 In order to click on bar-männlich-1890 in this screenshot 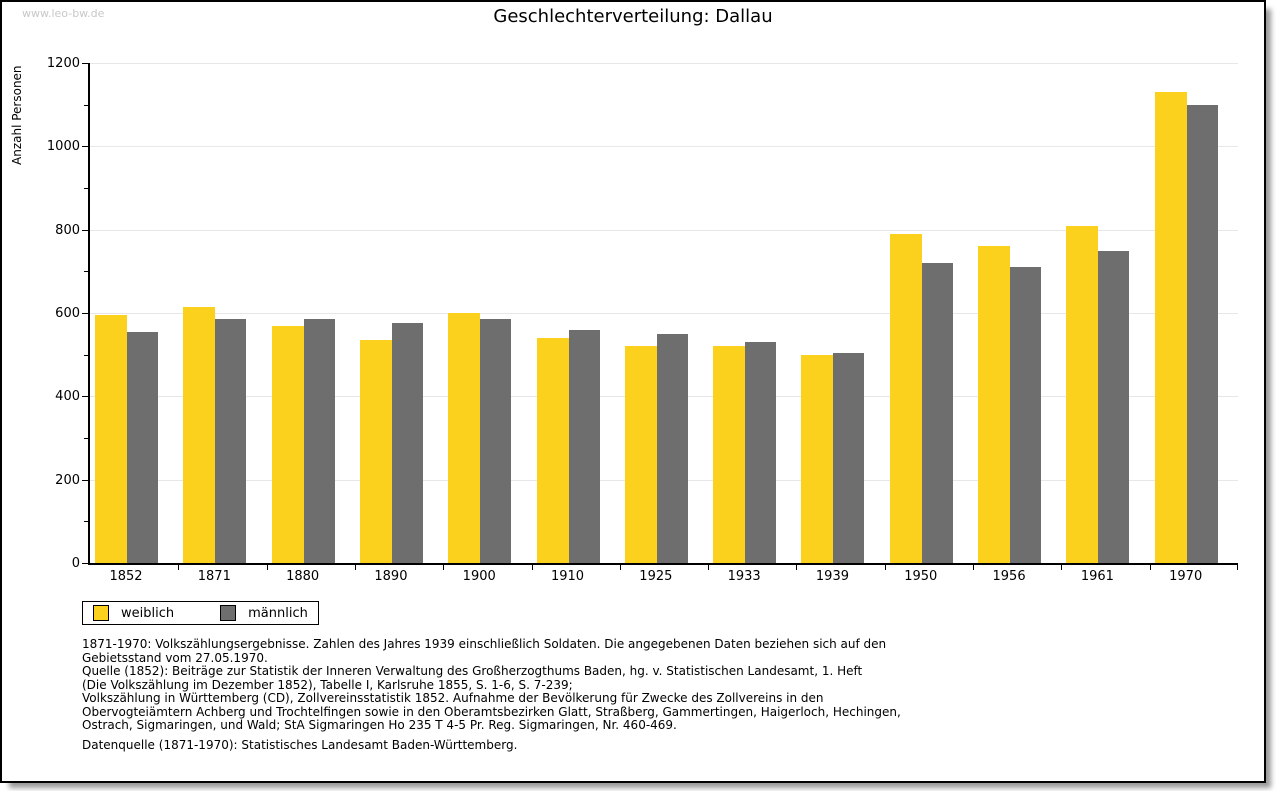, I will do `click(407, 443)`.